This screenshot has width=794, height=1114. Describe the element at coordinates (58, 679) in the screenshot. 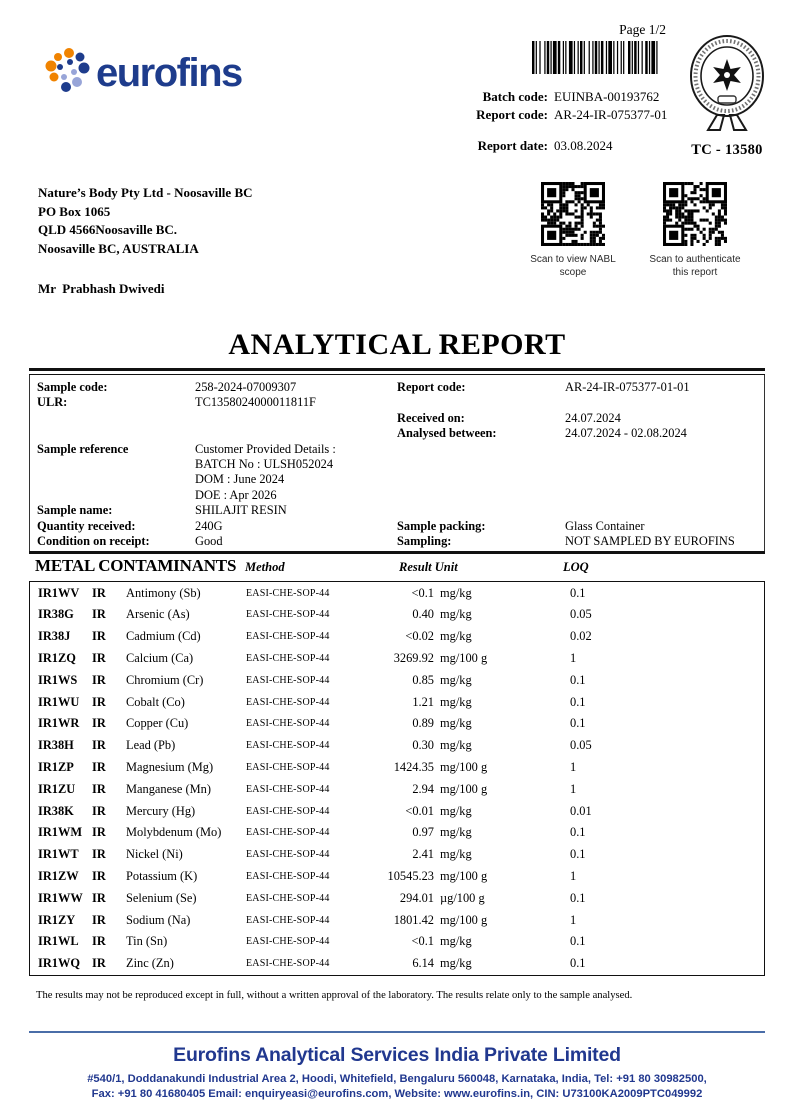

I see `test-code: IR1WS` at that location.